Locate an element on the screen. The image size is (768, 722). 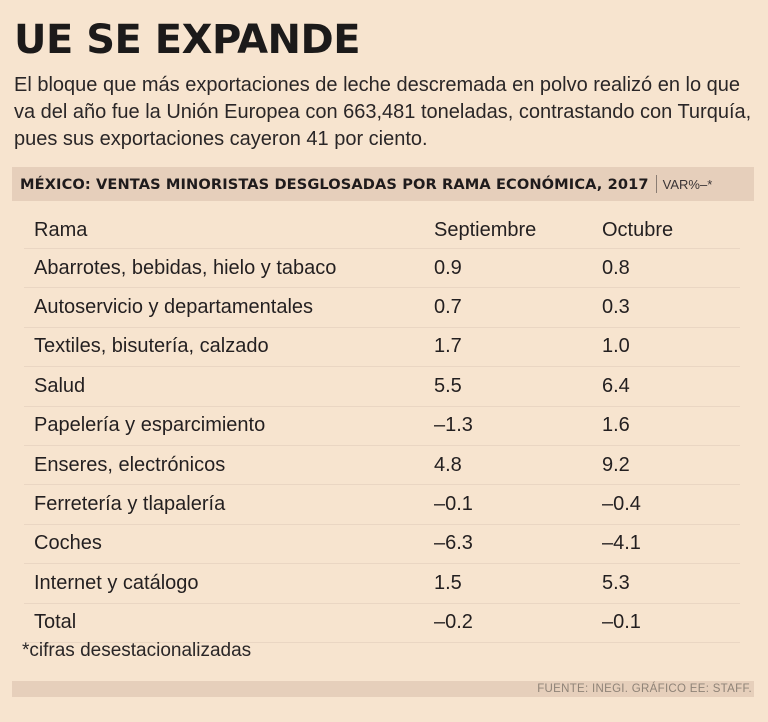
table-row: Total –0.2 –0.1 is located at coordinates (382, 623).